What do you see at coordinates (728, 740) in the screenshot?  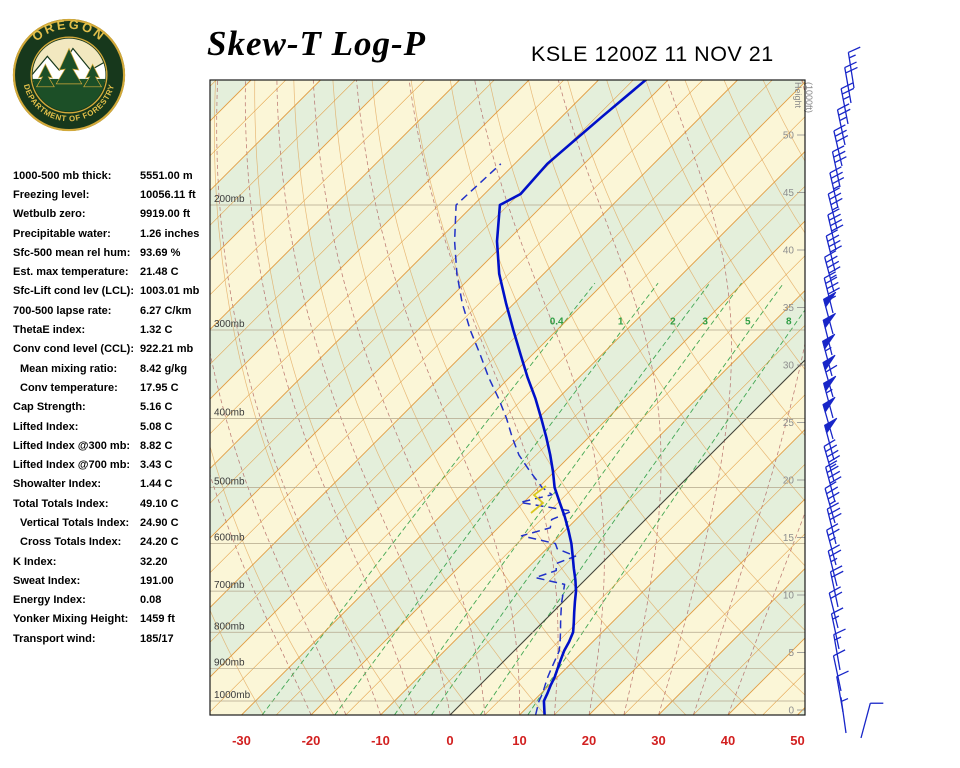 I see `temp-axis-label: 40` at bounding box center [728, 740].